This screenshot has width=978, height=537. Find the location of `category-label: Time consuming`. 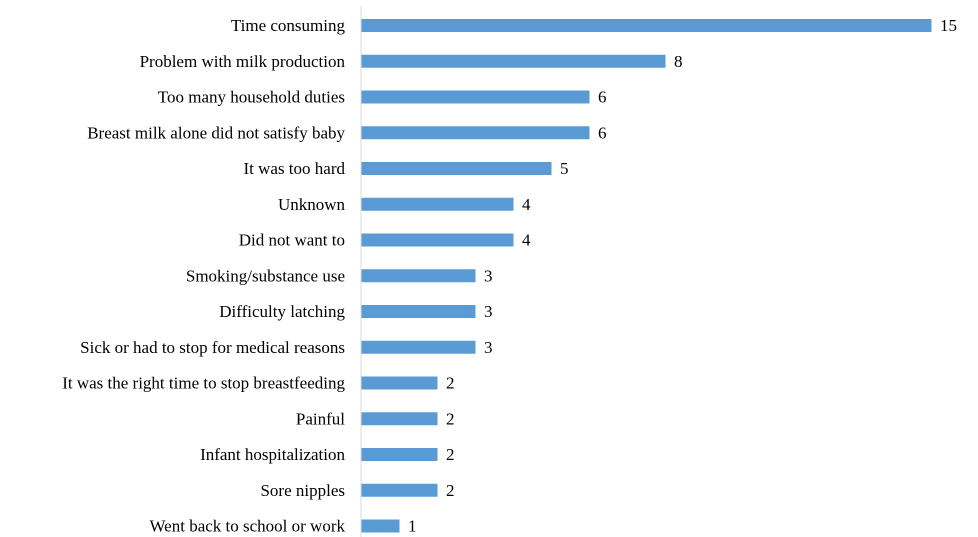

category-label: Time consuming is located at coordinates (288, 25).